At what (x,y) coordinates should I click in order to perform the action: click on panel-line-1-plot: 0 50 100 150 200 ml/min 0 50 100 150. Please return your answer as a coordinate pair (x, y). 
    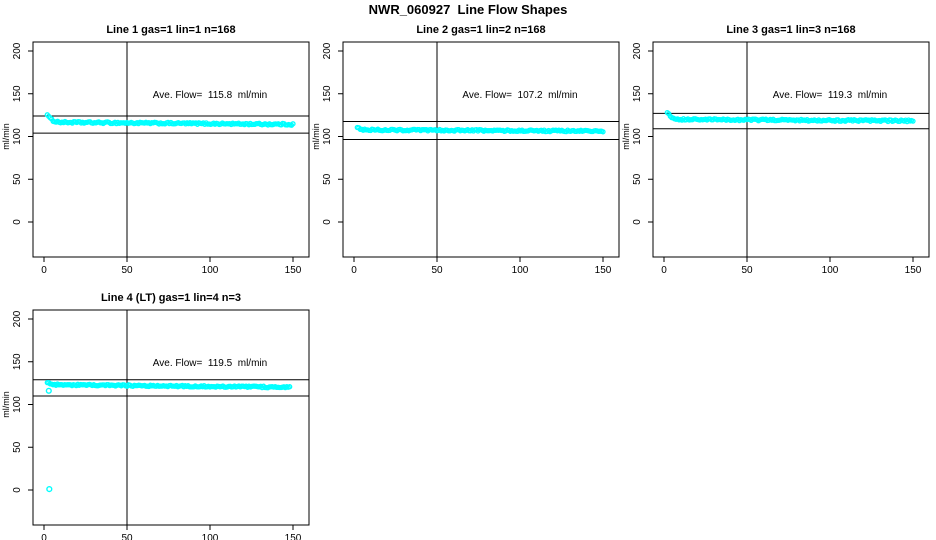
    Looking at the image, I should click on (155, 158).